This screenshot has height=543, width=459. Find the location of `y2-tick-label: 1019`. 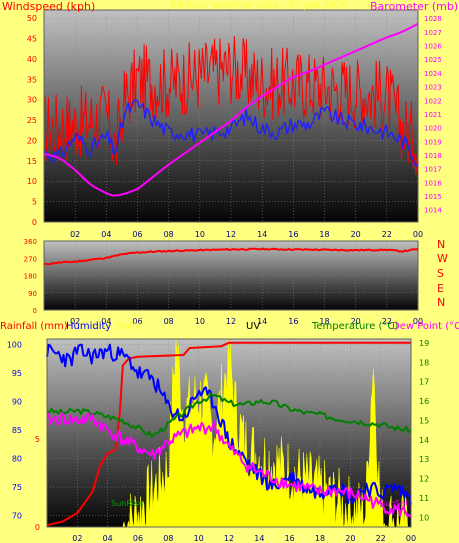

y2-tick-label: 1019 is located at coordinates (433, 142).